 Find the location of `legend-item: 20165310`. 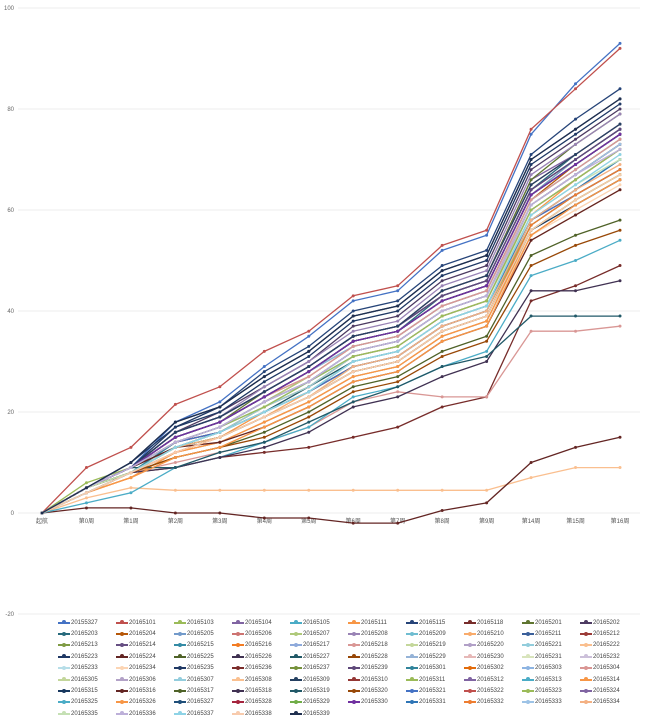

legend-item: 20165310 is located at coordinates (377, 679).